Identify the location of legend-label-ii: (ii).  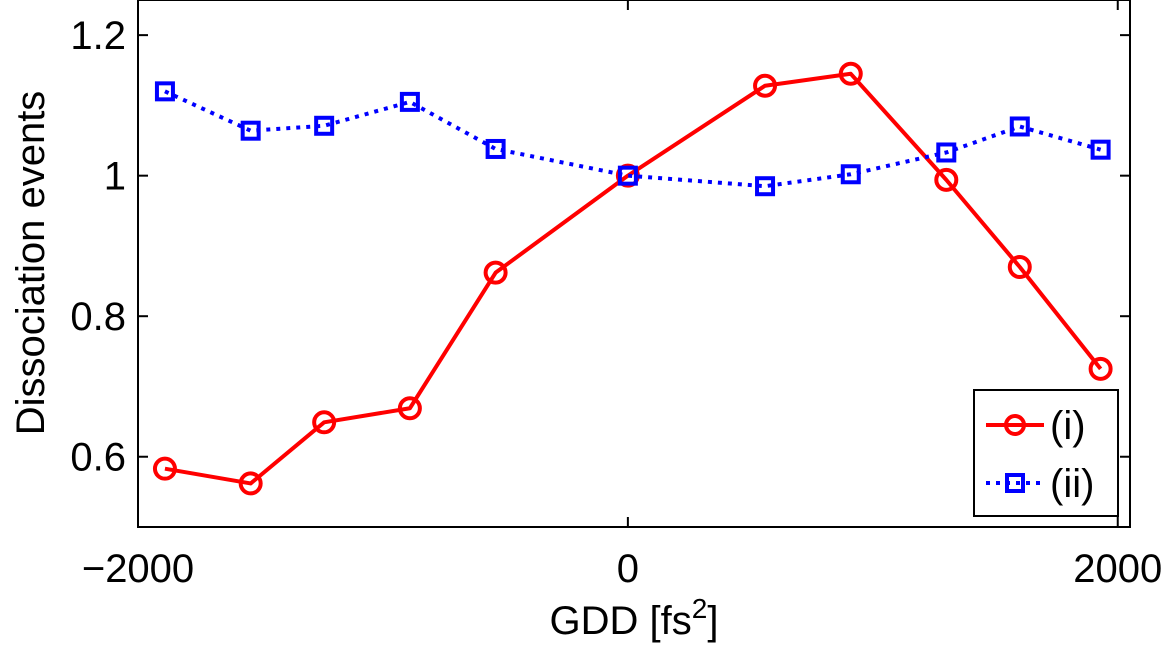
(1072, 484).